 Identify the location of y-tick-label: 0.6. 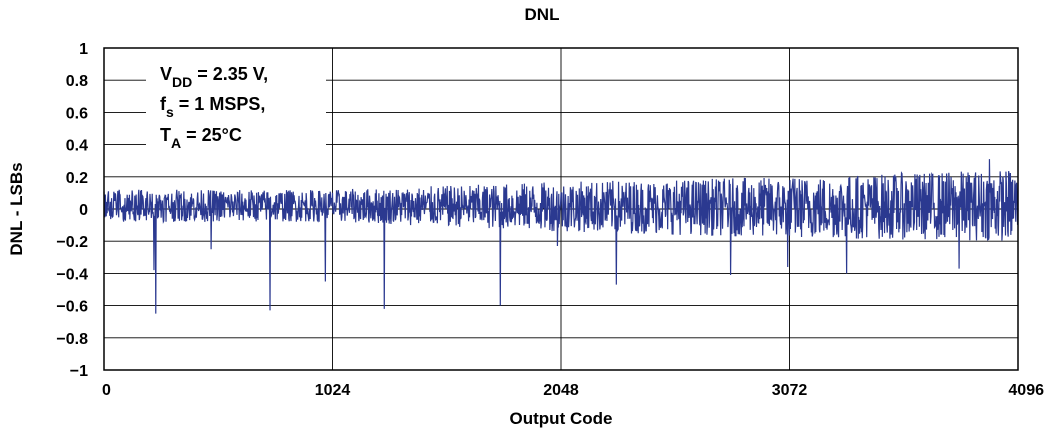
(77, 113).